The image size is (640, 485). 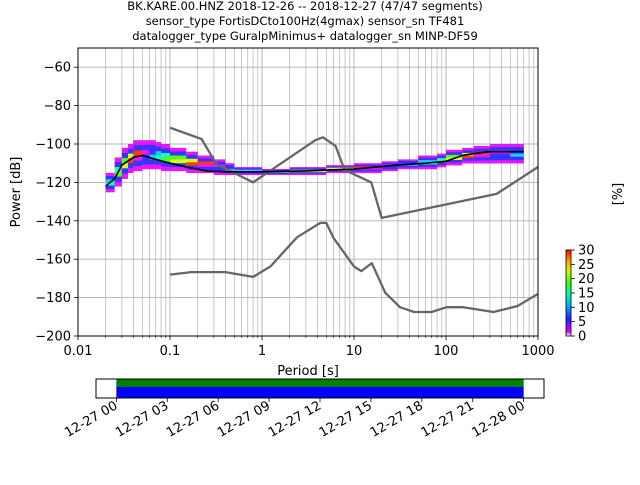 I want to click on x-tick-label: 100, so click(x=446, y=351).